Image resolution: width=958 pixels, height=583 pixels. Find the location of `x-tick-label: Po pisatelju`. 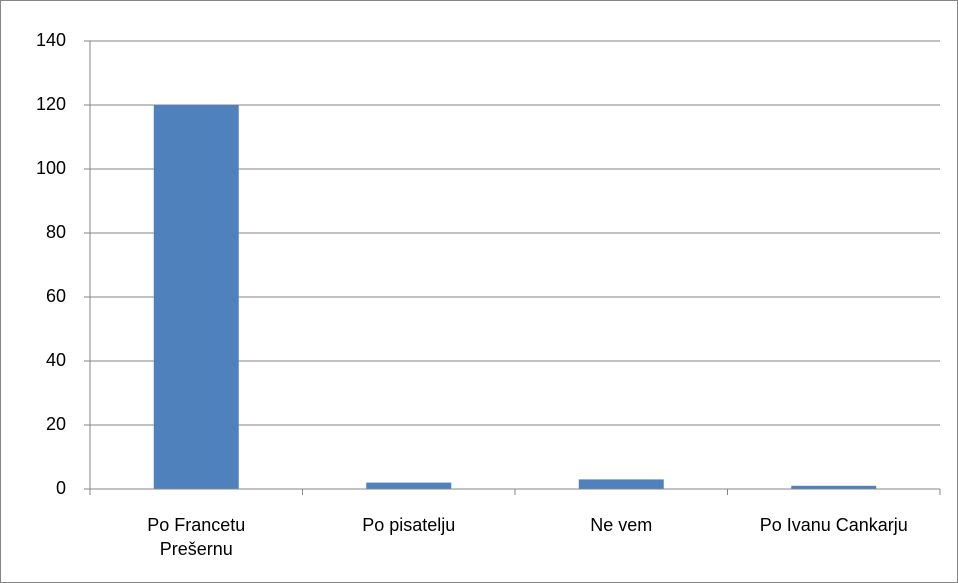

x-tick-label: Po pisatelju is located at coordinates (409, 525).